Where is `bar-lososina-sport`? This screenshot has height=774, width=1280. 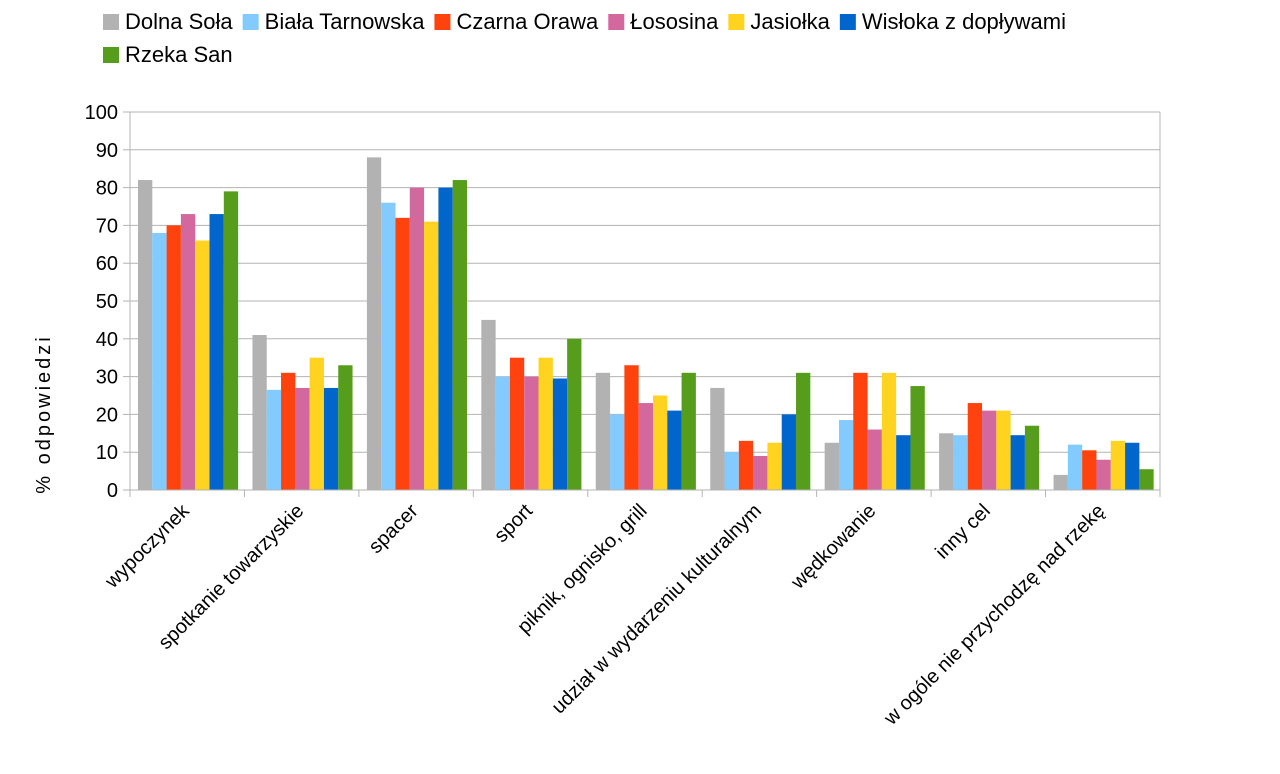
bar-lososina-sport is located at coordinates (531, 433).